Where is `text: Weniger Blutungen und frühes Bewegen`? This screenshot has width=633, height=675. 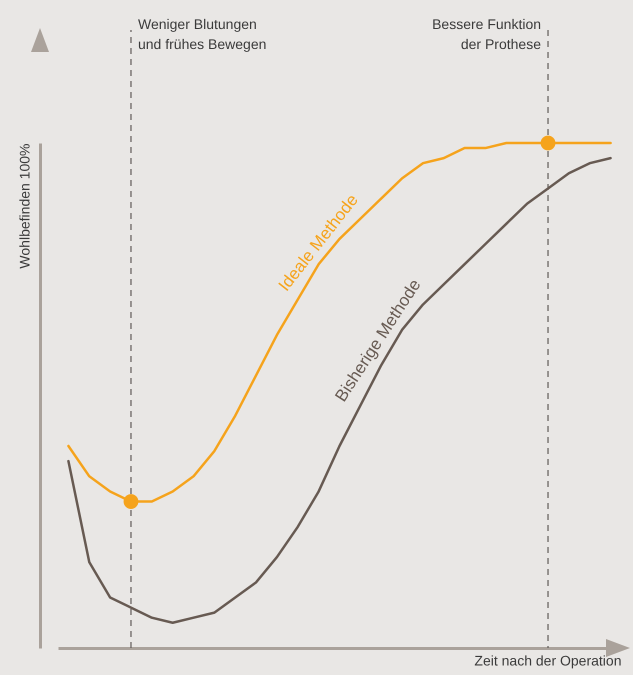 text: Weniger Blutungen und frühes Bewegen is located at coordinates (202, 34).